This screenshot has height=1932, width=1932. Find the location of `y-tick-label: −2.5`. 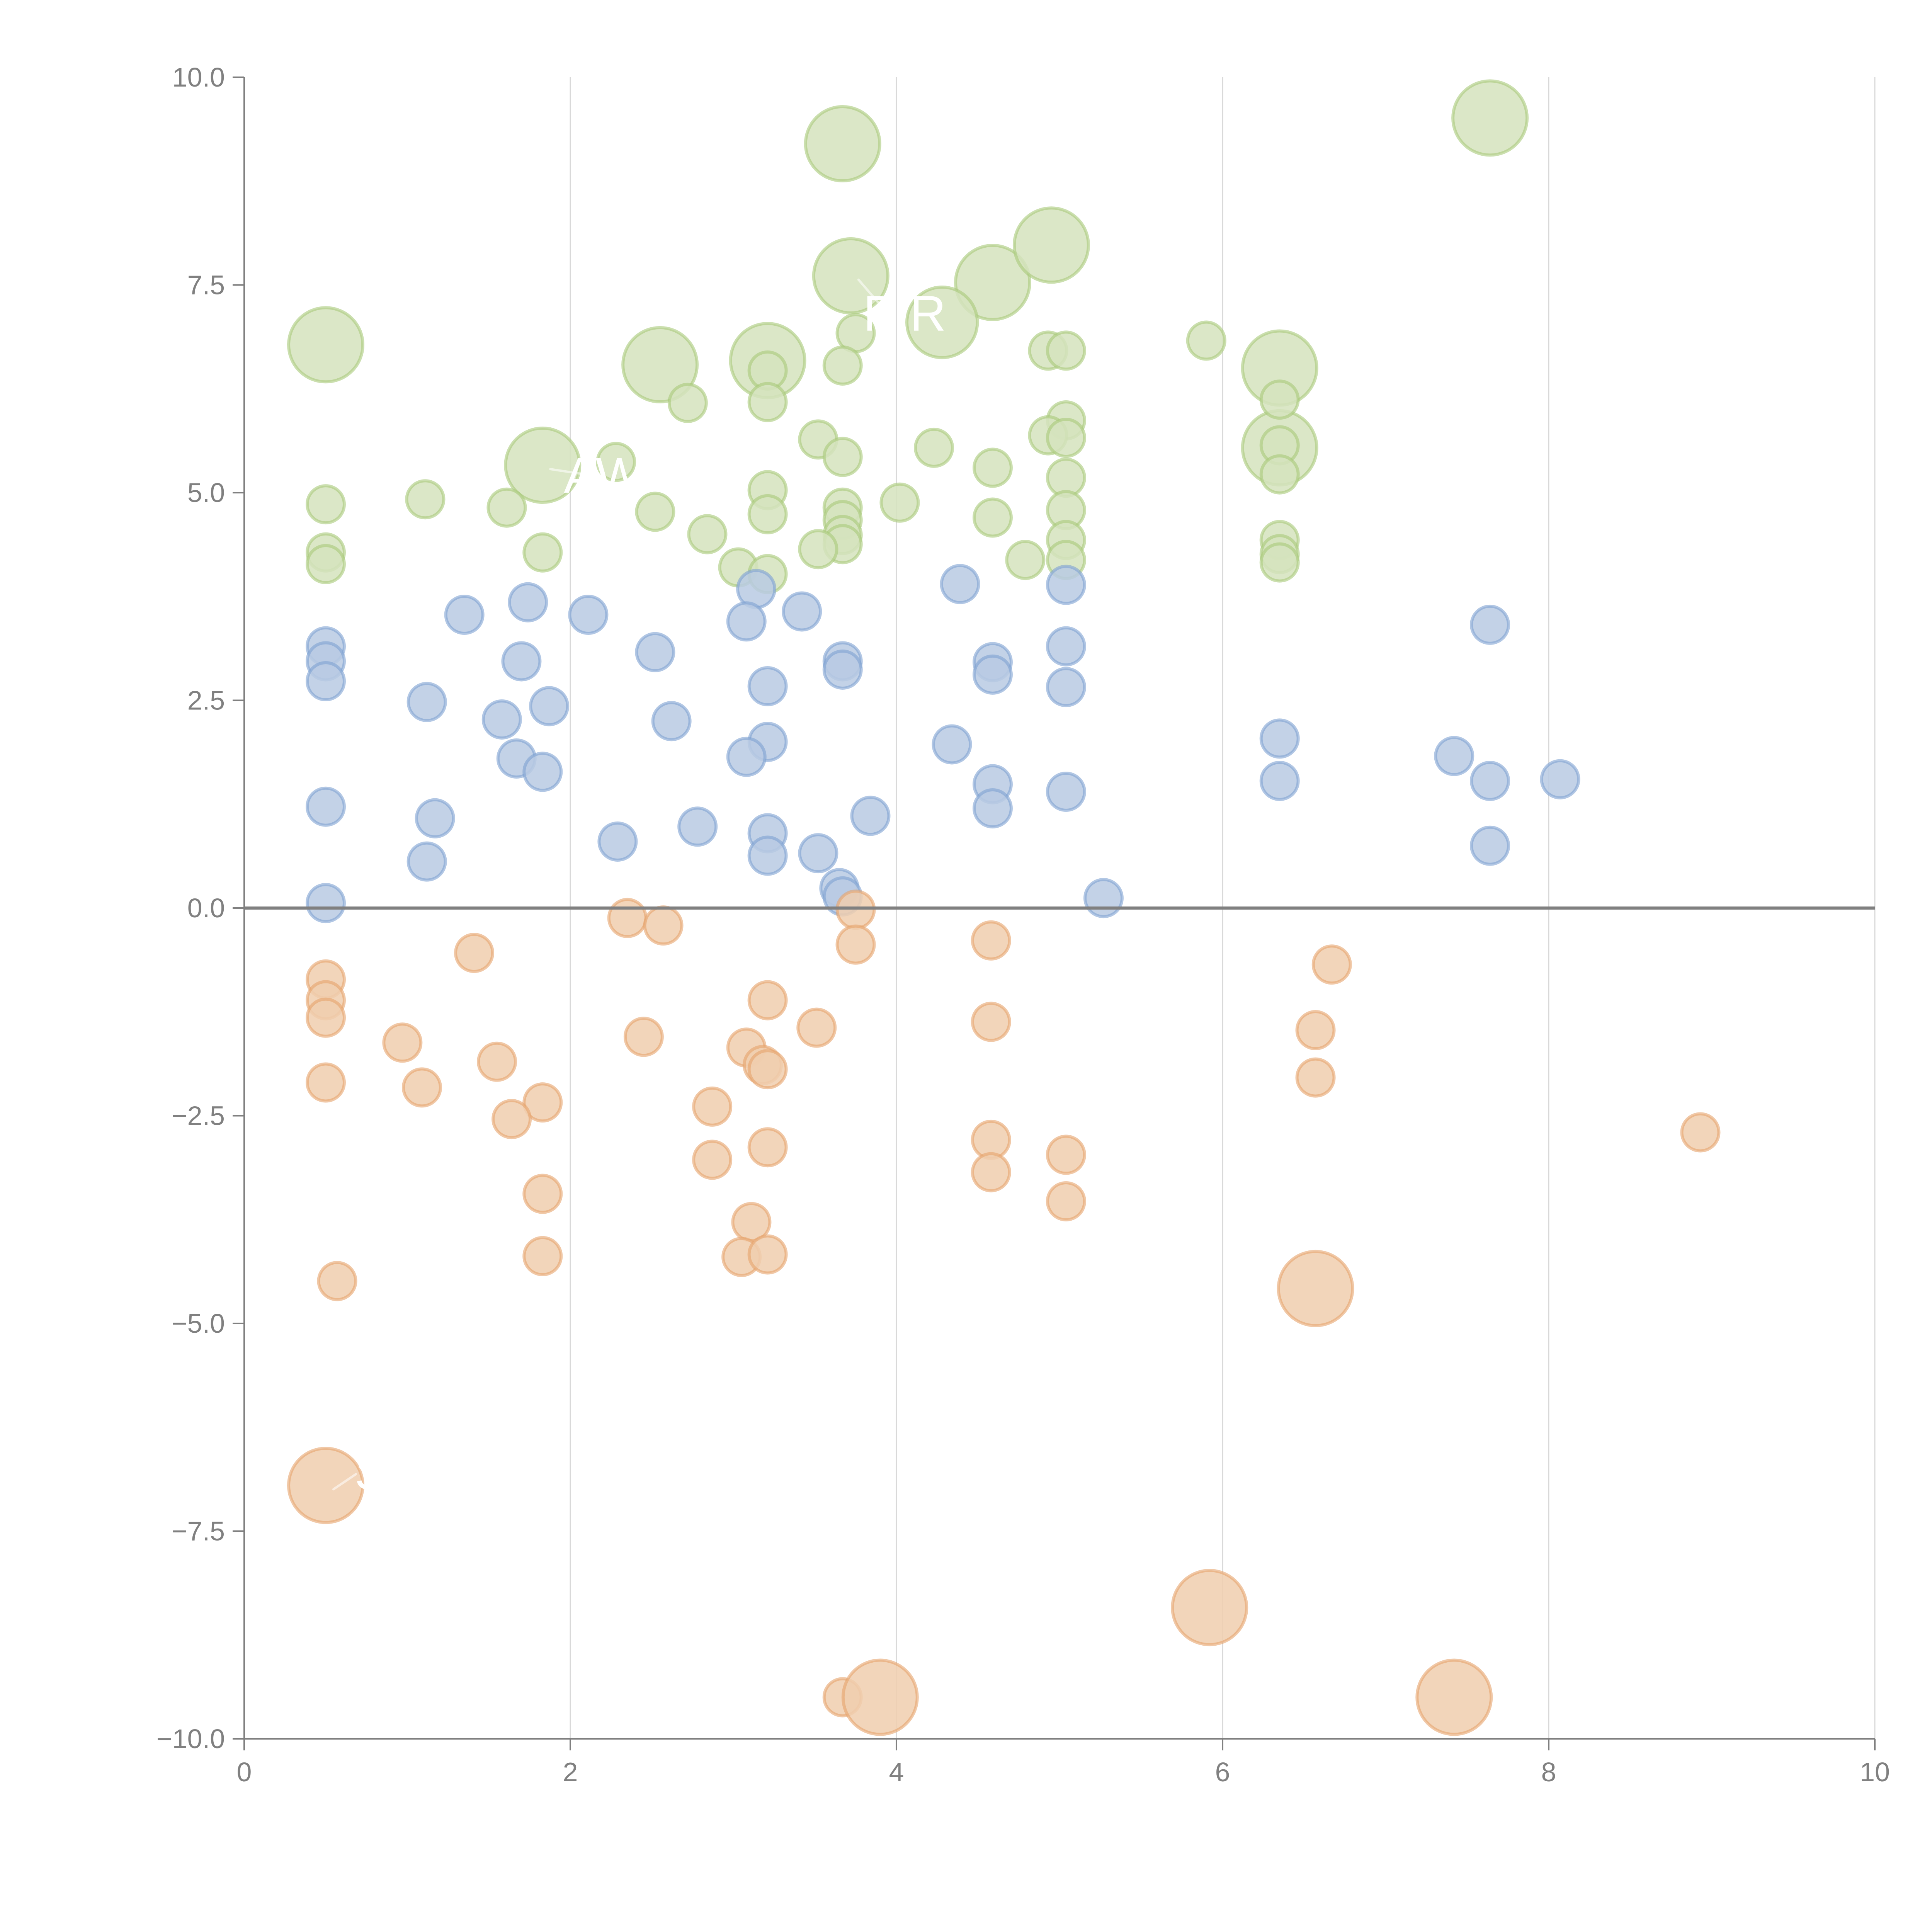

y-tick-label: −2.5 is located at coordinates (198, 1116).